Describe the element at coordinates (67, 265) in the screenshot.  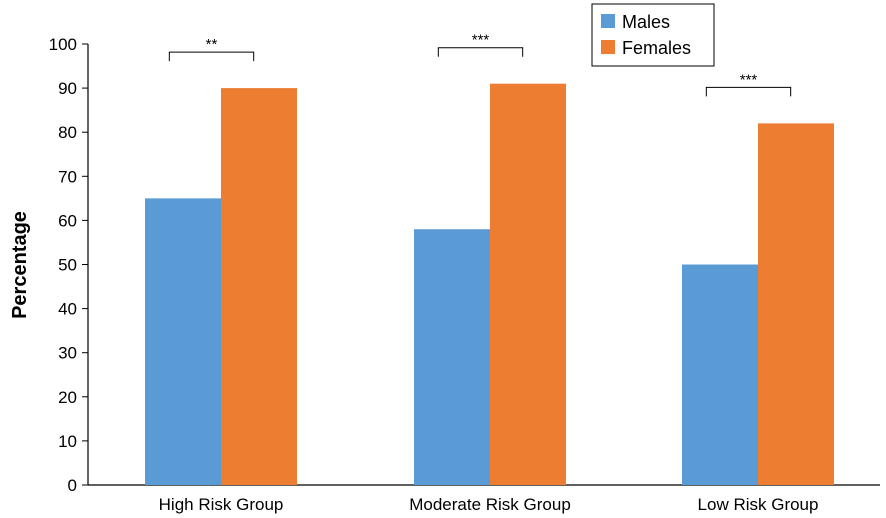
I see `y-tick-label: 50` at that location.